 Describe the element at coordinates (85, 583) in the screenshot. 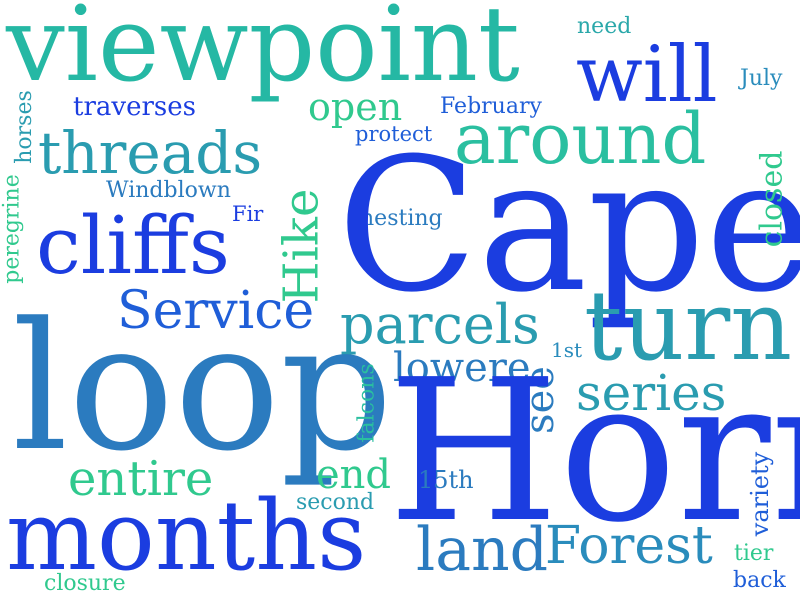

I see `word-closure: closure` at that location.